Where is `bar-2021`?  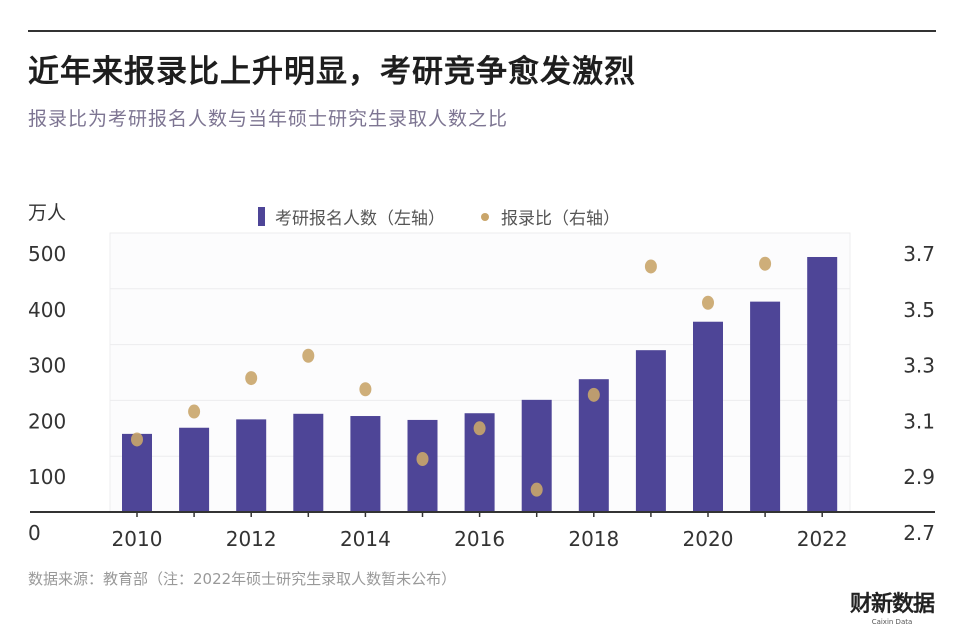 bar-2021 is located at coordinates (765, 406).